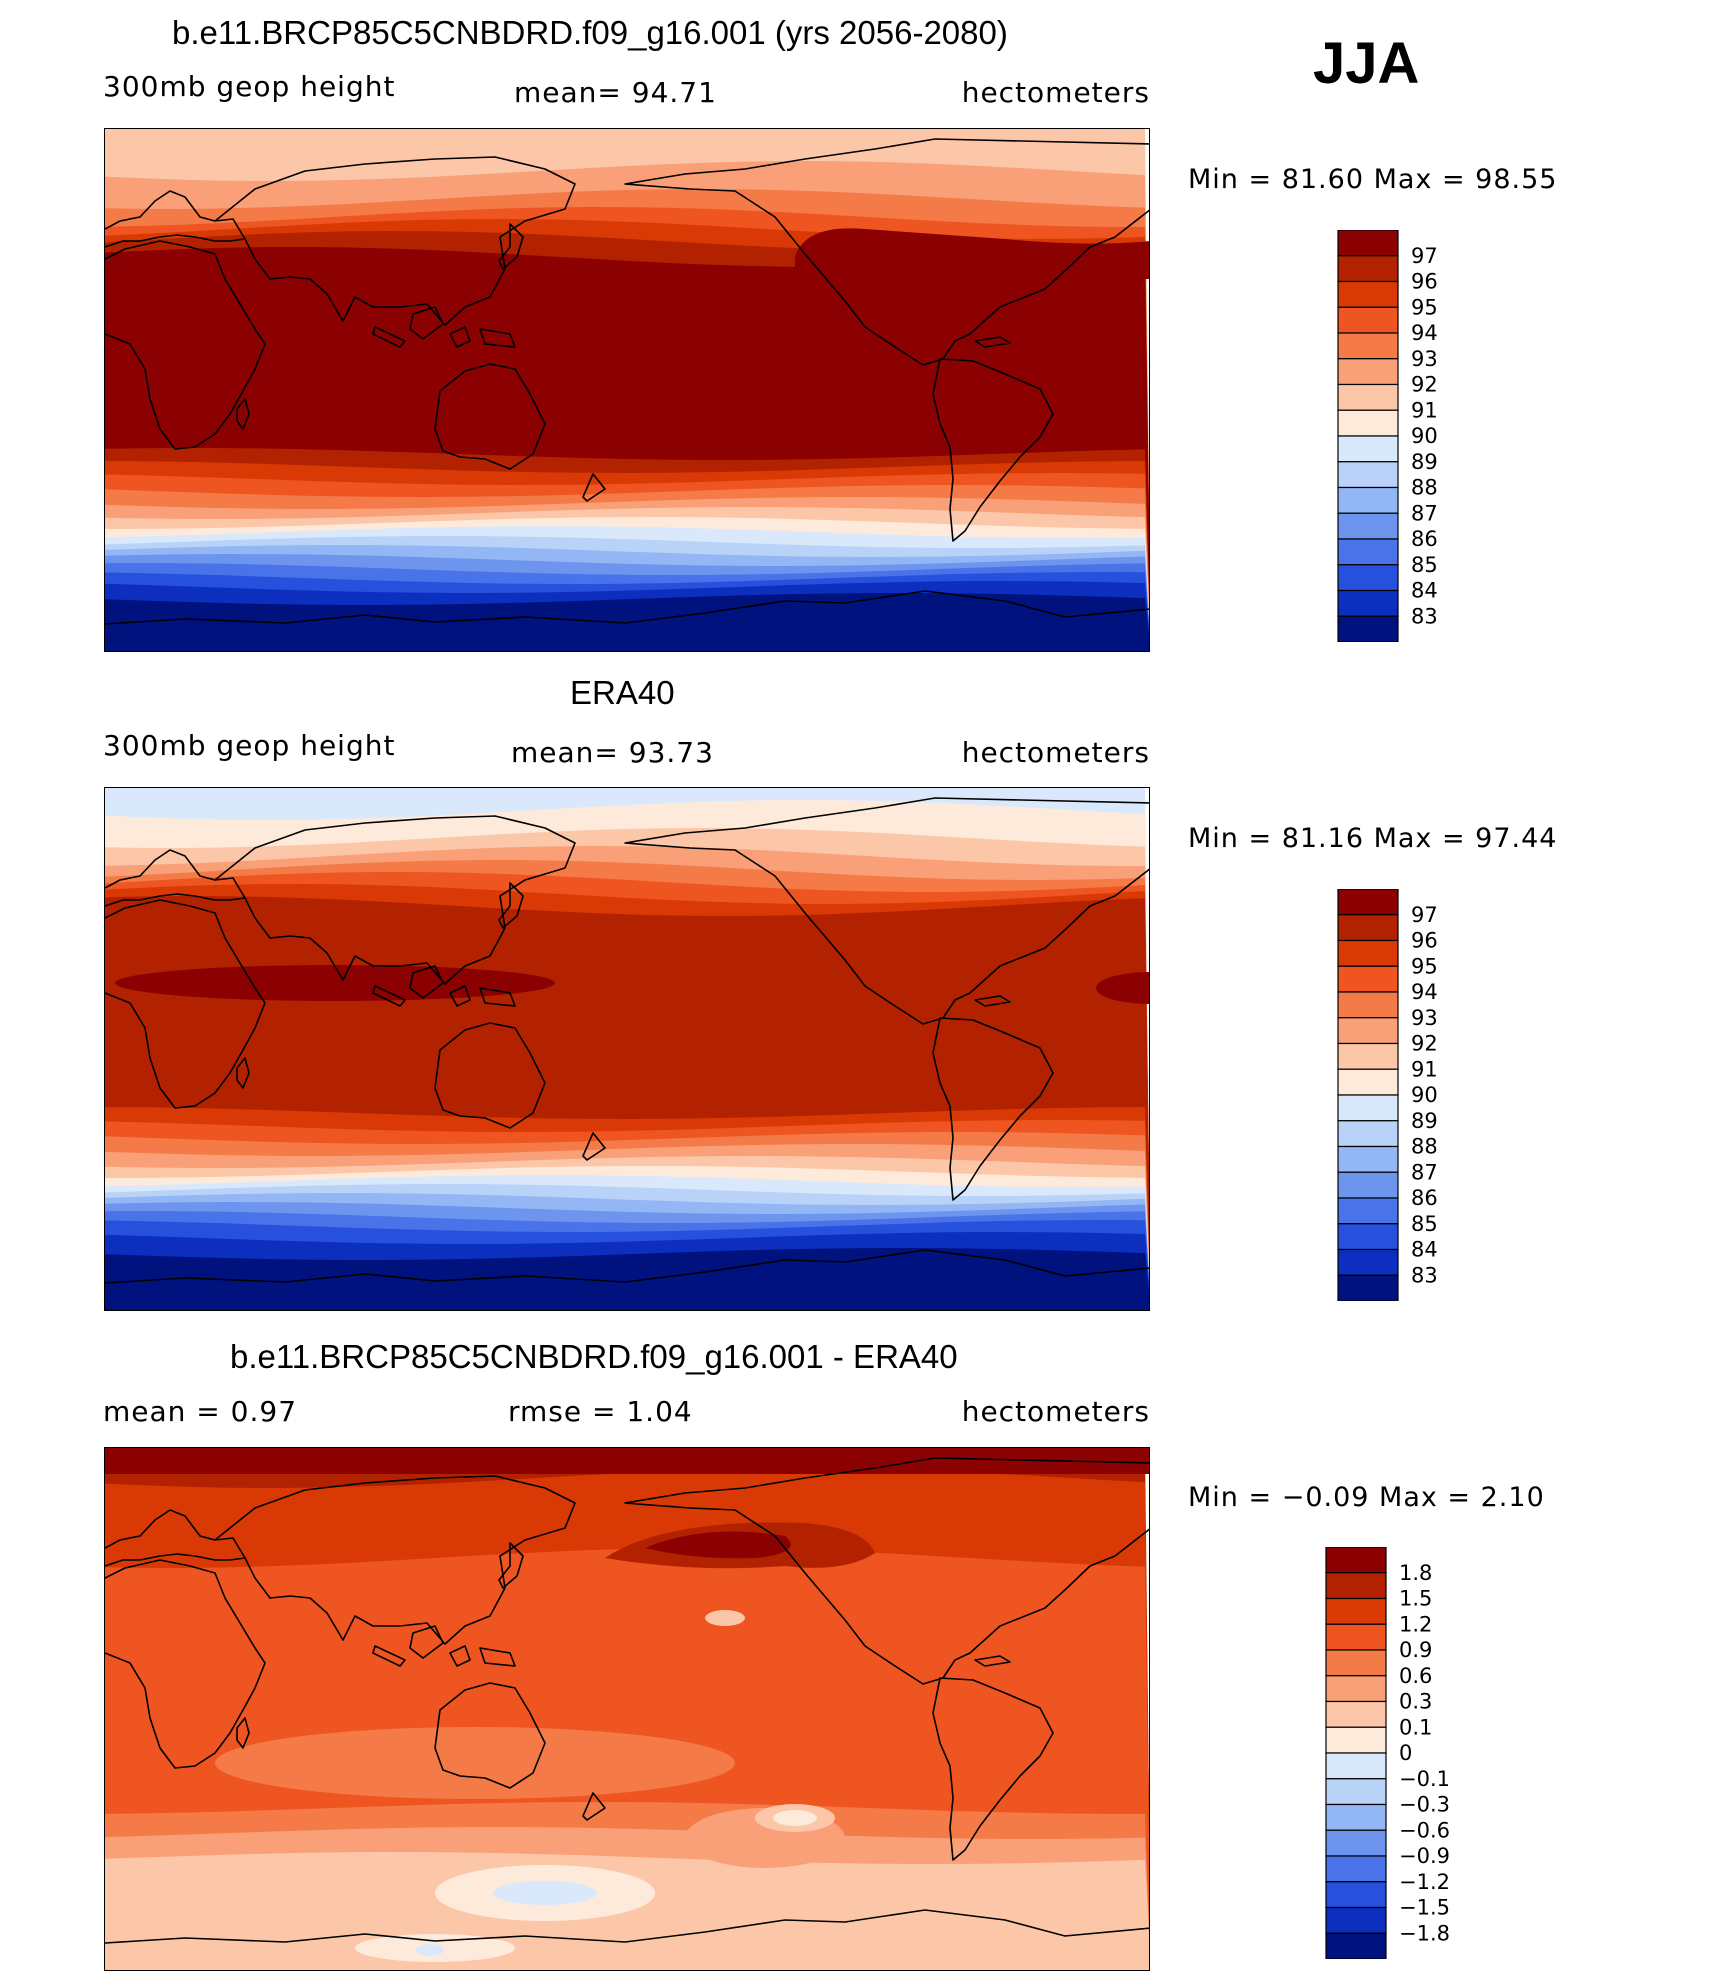 Image resolution: width=1710 pixels, height=1986 pixels. What do you see at coordinates (1055, 752) in the screenshot?
I see `panel-2-units: hectometers` at bounding box center [1055, 752].